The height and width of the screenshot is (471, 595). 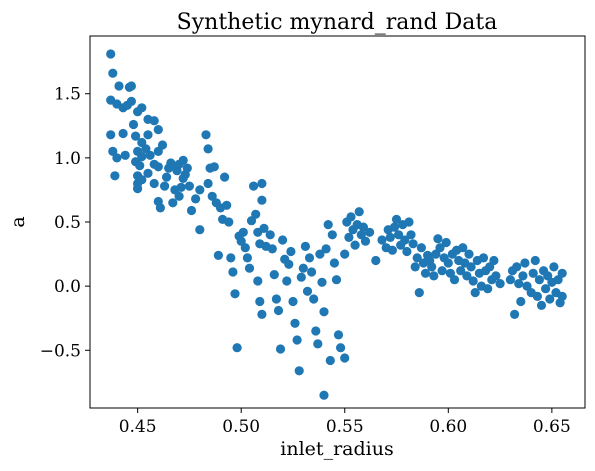 I want to click on y-tick-label: 1.0, so click(x=67, y=159).